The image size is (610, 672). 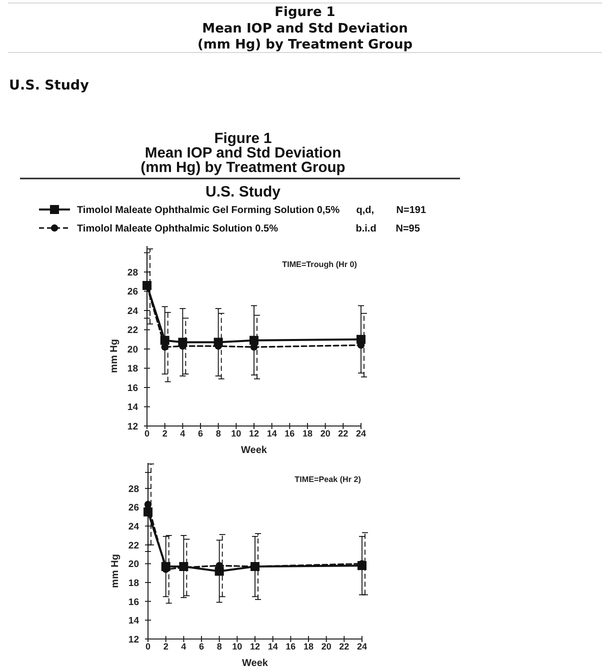 What do you see at coordinates (49, 86) in the screenshot?
I see `text: U.S. Study` at bounding box center [49, 86].